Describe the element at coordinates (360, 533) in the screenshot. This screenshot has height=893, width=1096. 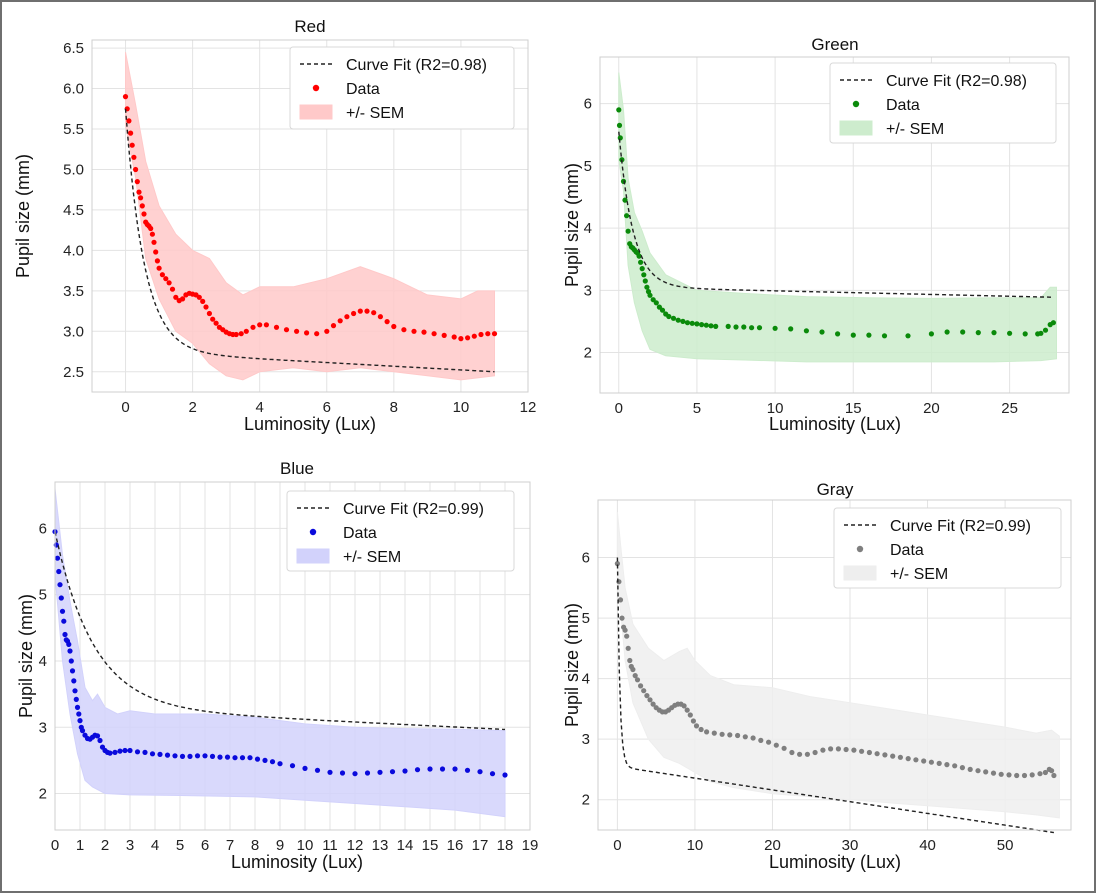
I see `legend-data-label: Data` at that location.